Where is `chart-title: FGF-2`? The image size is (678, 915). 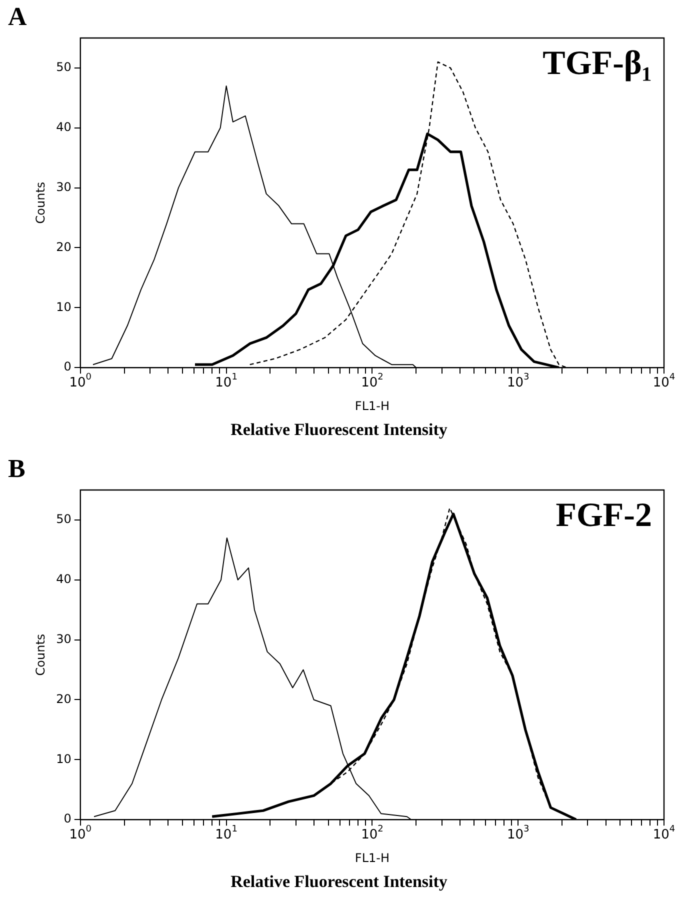 chart-title: FGF-2 is located at coordinates (604, 515).